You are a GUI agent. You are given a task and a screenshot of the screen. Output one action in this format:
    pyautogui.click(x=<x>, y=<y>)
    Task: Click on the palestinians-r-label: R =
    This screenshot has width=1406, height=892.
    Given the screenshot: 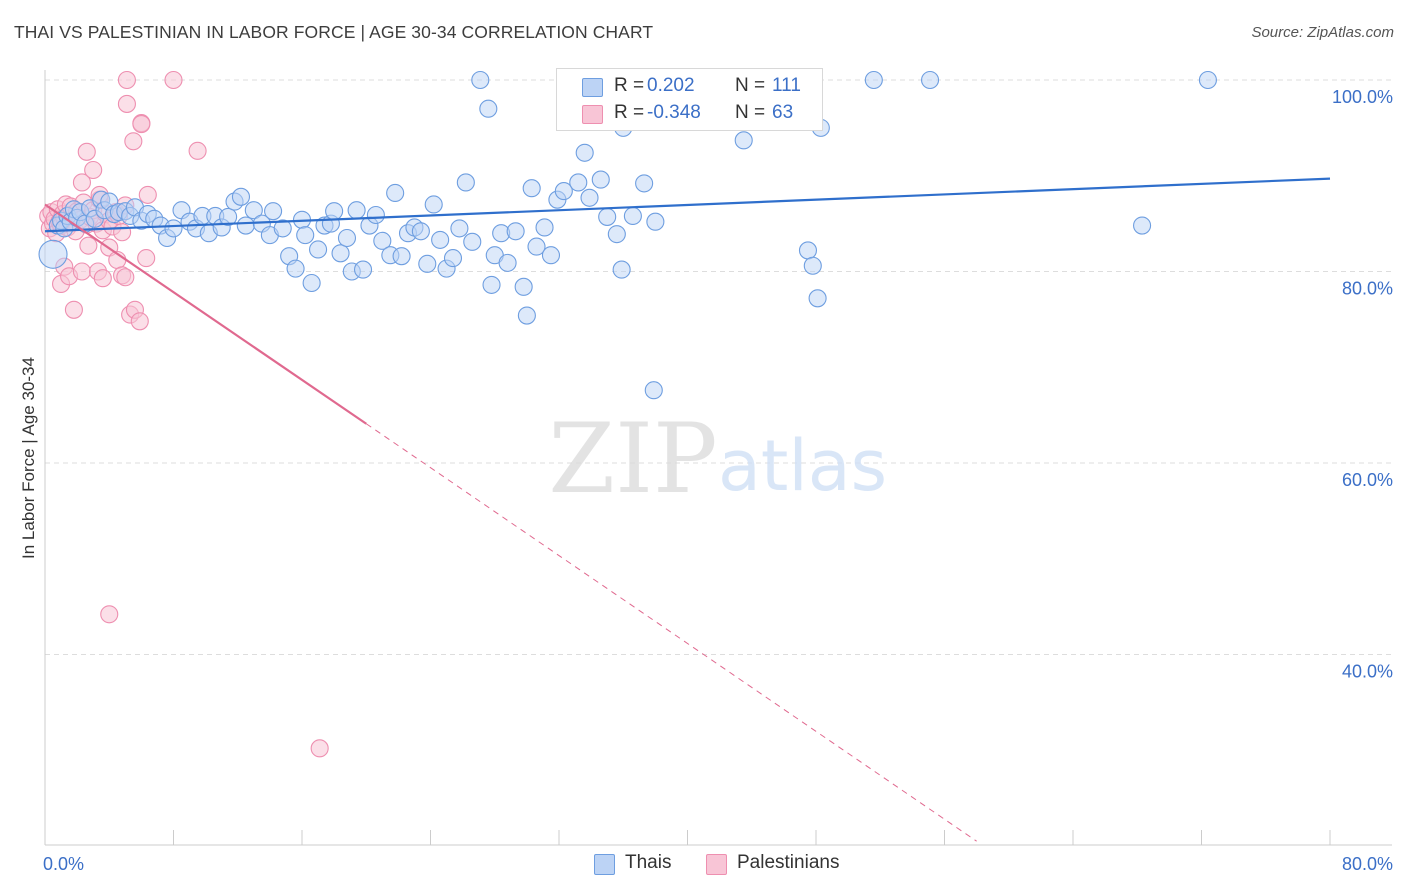 What is the action you would take?
    pyautogui.click(x=629, y=112)
    